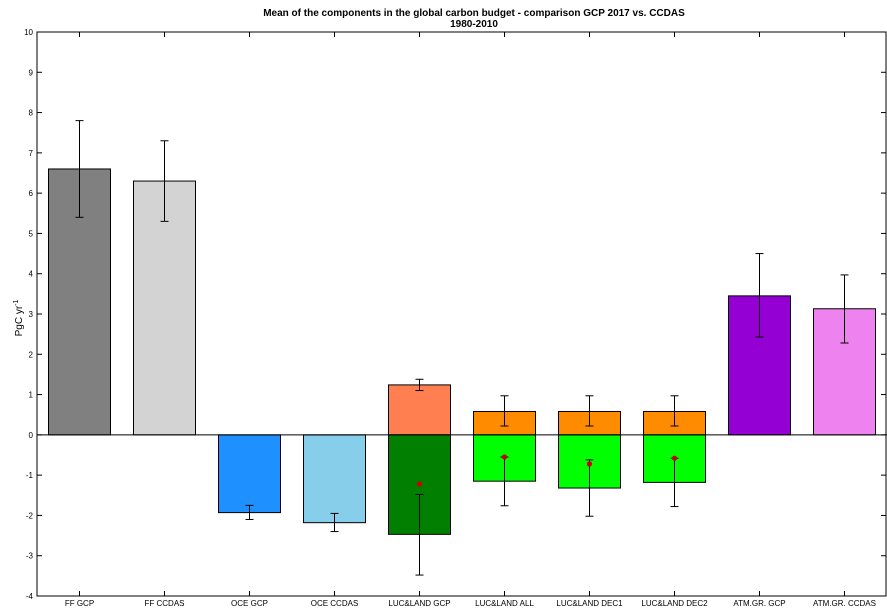 This screenshot has height=612, width=887. Describe the element at coordinates (419, 603) in the screenshot. I see `x-tick-label: LUC&LAND GCP` at that location.